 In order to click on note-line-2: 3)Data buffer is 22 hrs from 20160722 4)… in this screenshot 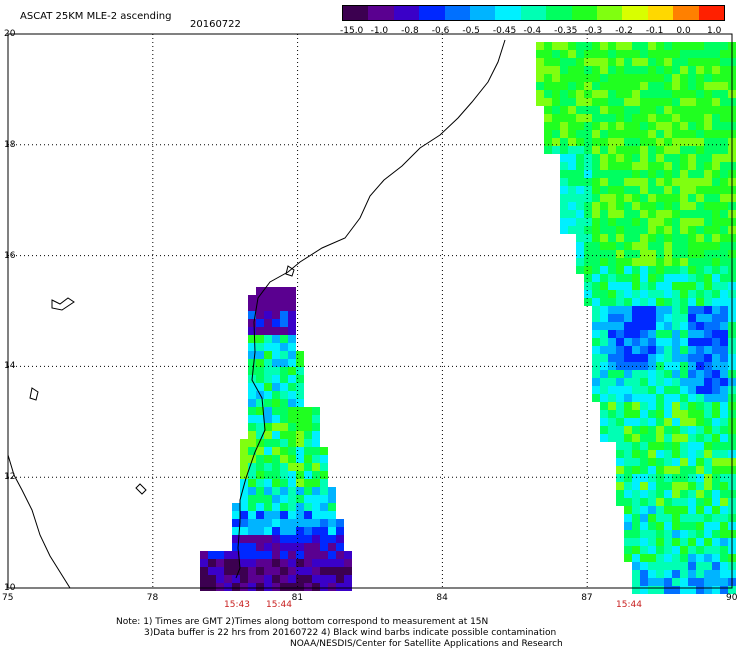, I will do `click(350, 633)`.